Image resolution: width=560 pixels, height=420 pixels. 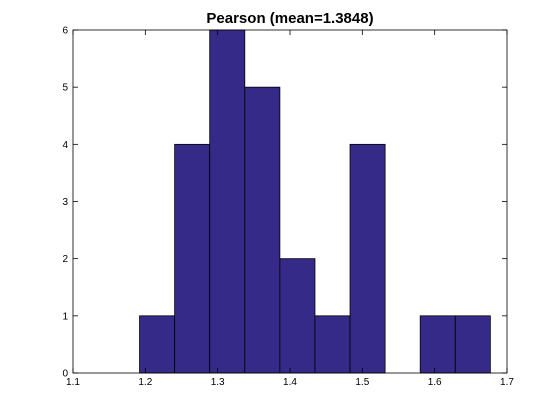 What do you see at coordinates (65, 259) in the screenshot?
I see `y-tick-label-2: 2` at bounding box center [65, 259].